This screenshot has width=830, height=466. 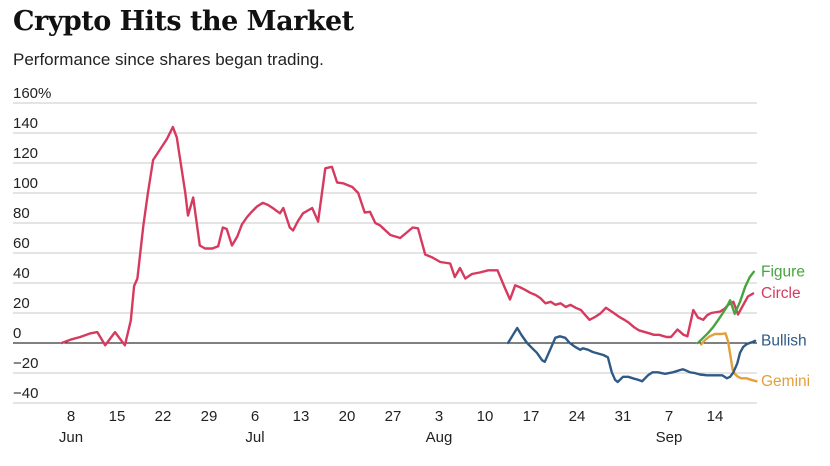 I want to click on x-month-label: Jun, so click(x=71, y=437).